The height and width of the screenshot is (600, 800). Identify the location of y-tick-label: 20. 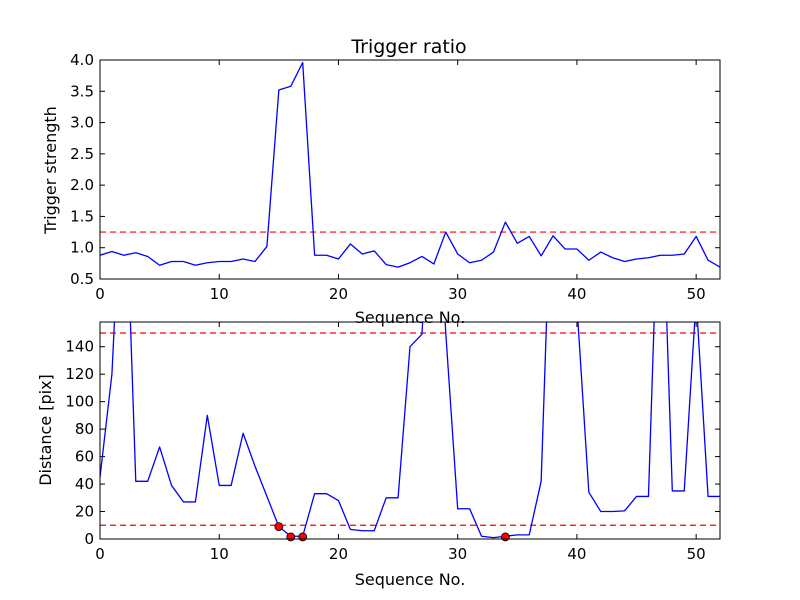
(84, 512).